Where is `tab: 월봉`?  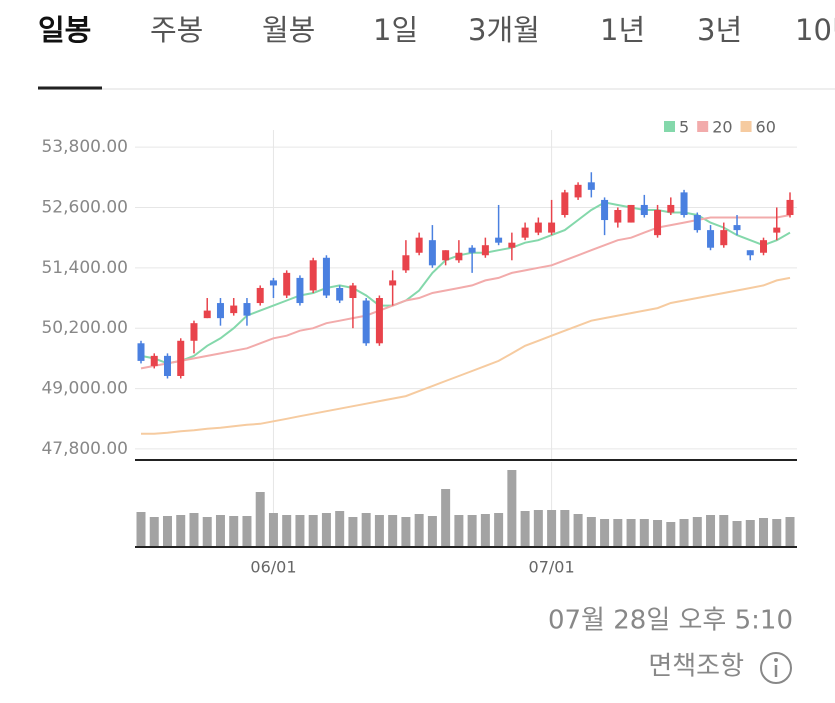 tab: 월봉 is located at coordinates (288, 30).